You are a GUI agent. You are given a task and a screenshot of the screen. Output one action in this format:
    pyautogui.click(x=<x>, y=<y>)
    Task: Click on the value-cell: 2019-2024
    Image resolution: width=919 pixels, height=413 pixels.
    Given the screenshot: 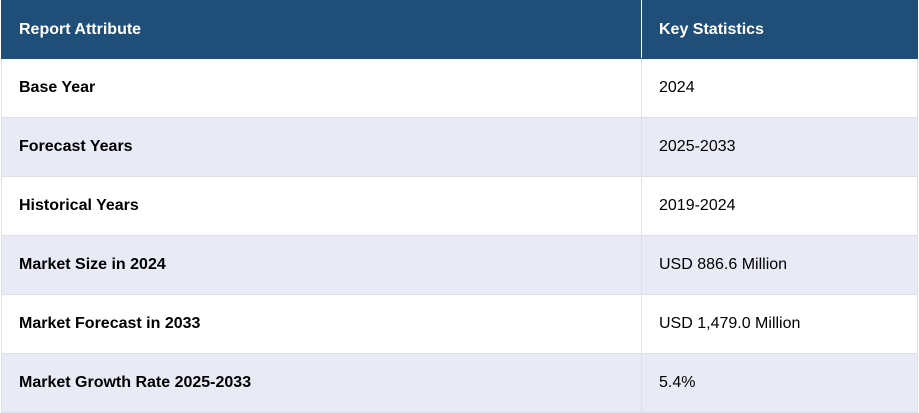 What is the action you would take?
    pyautogui.click(x=779, y=206)
    